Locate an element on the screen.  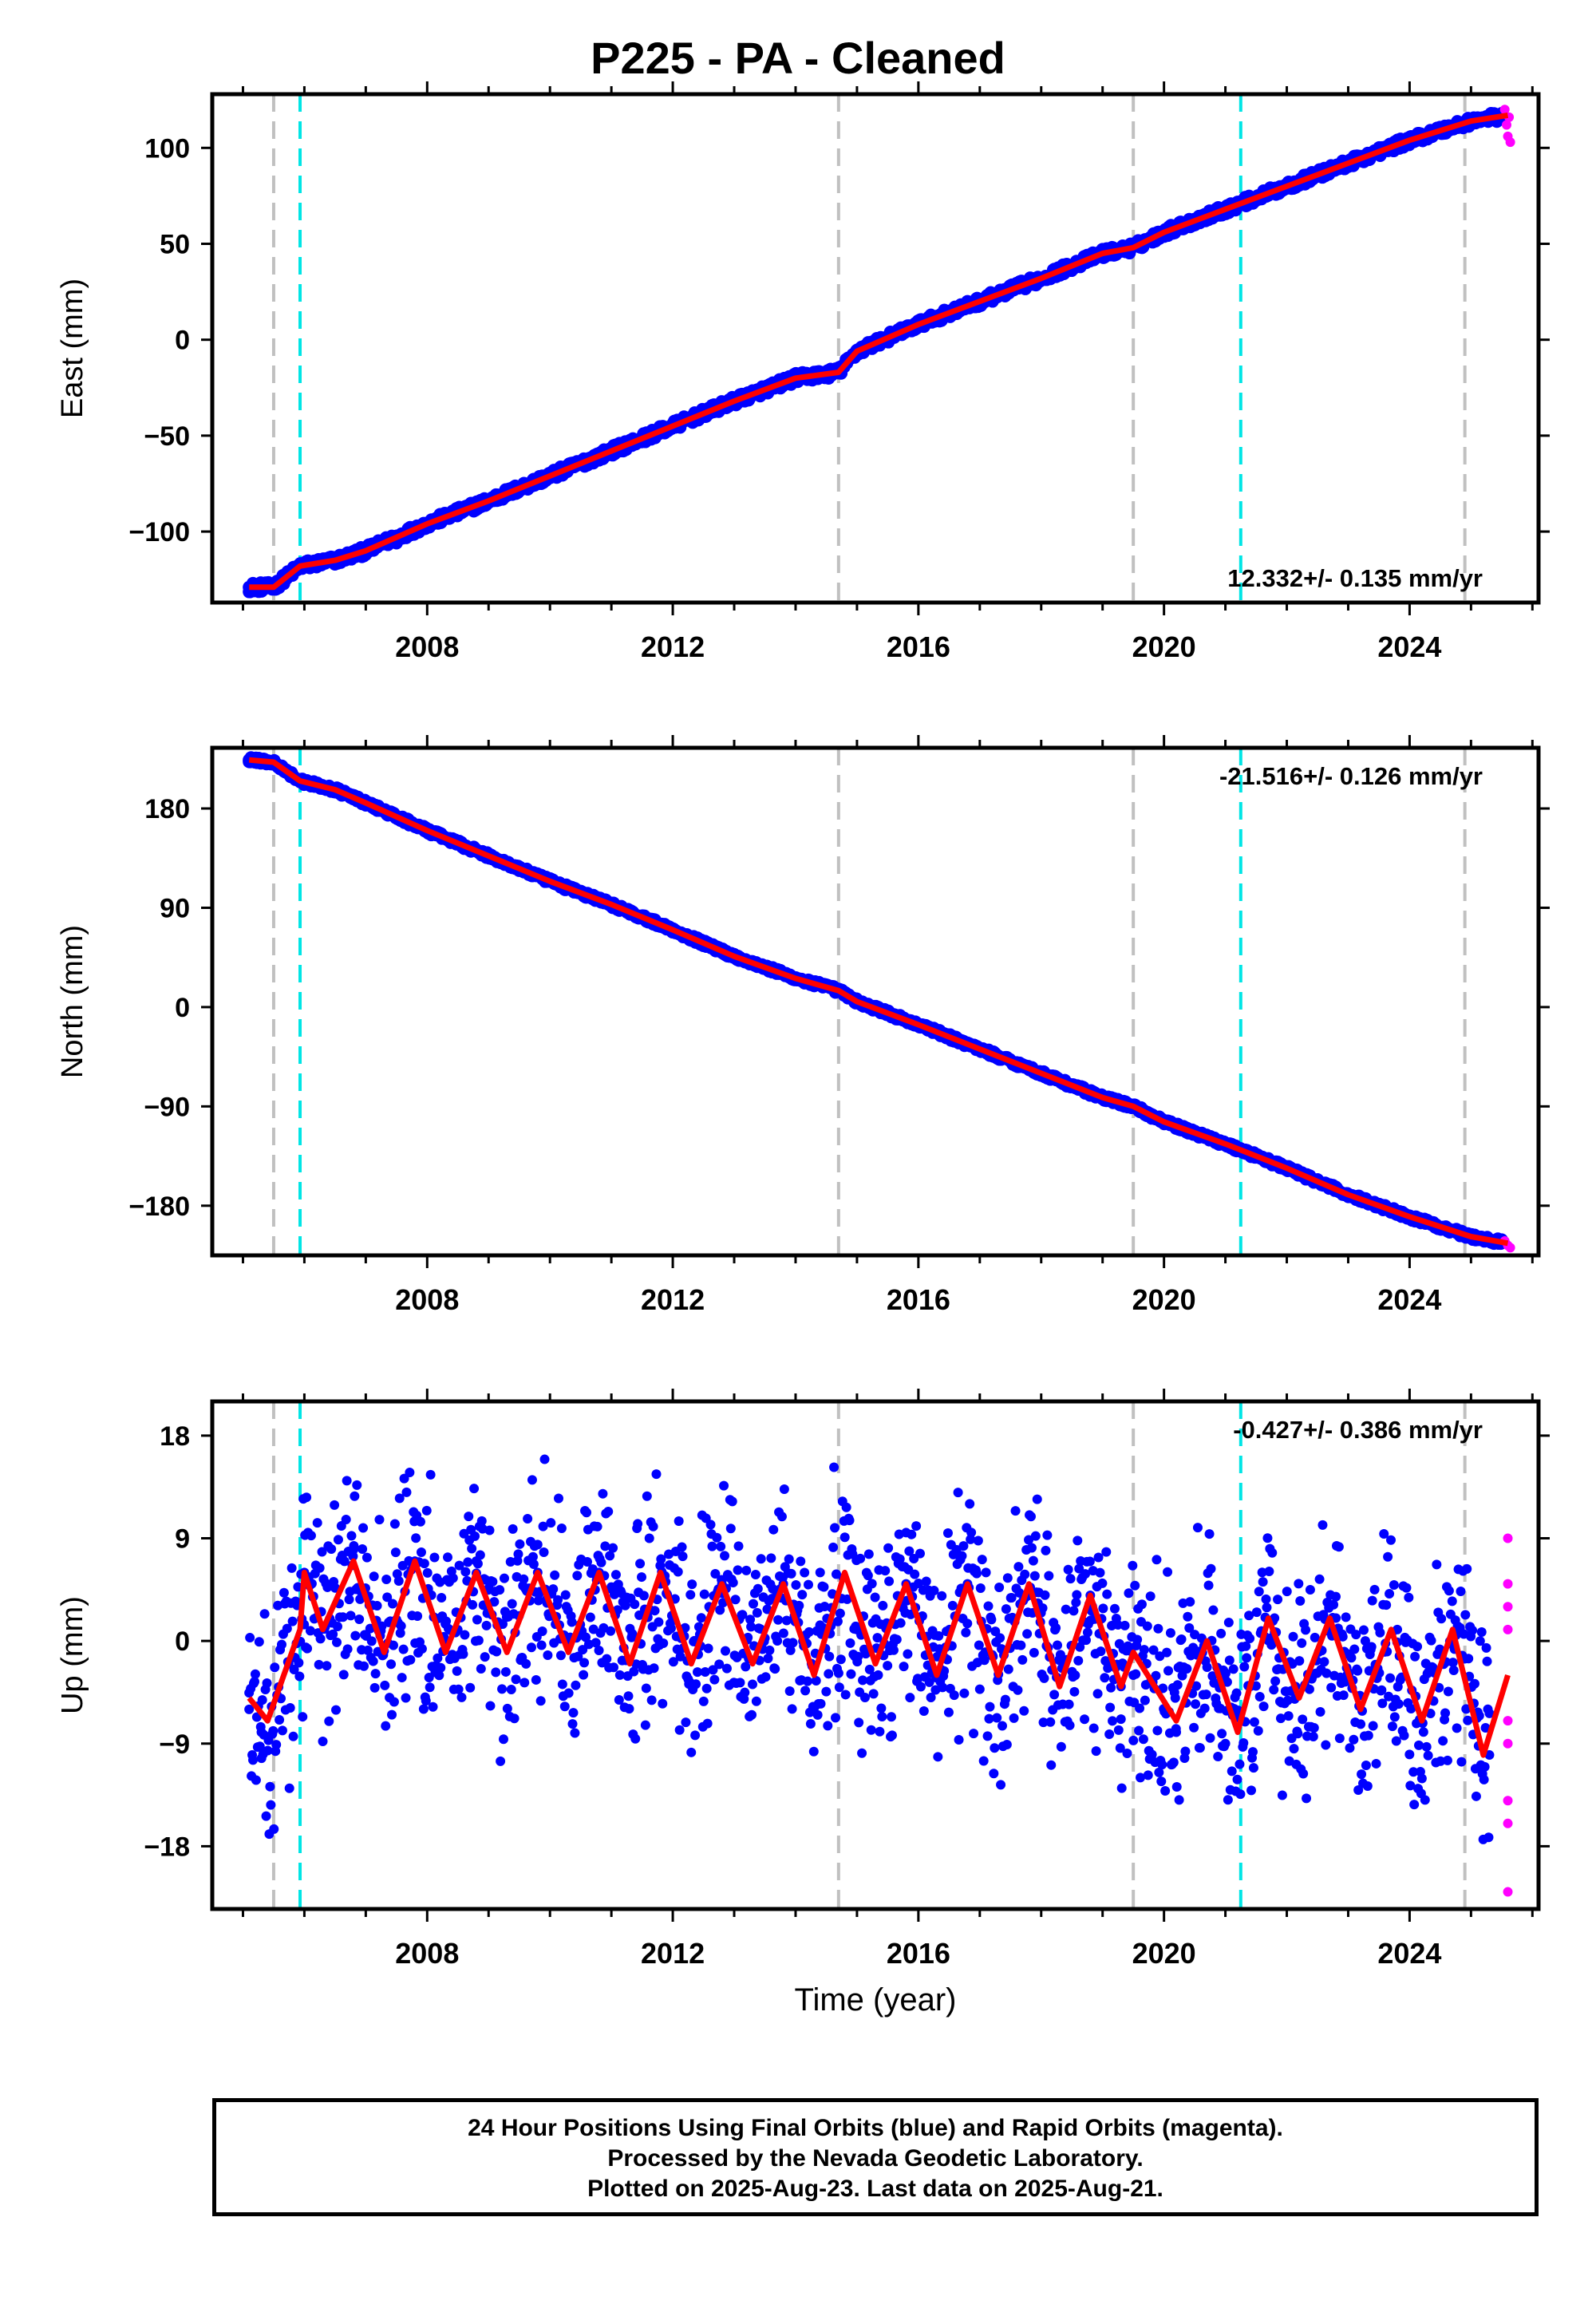
east-xtick-label: 2008 is located at coordinates (427, 646).